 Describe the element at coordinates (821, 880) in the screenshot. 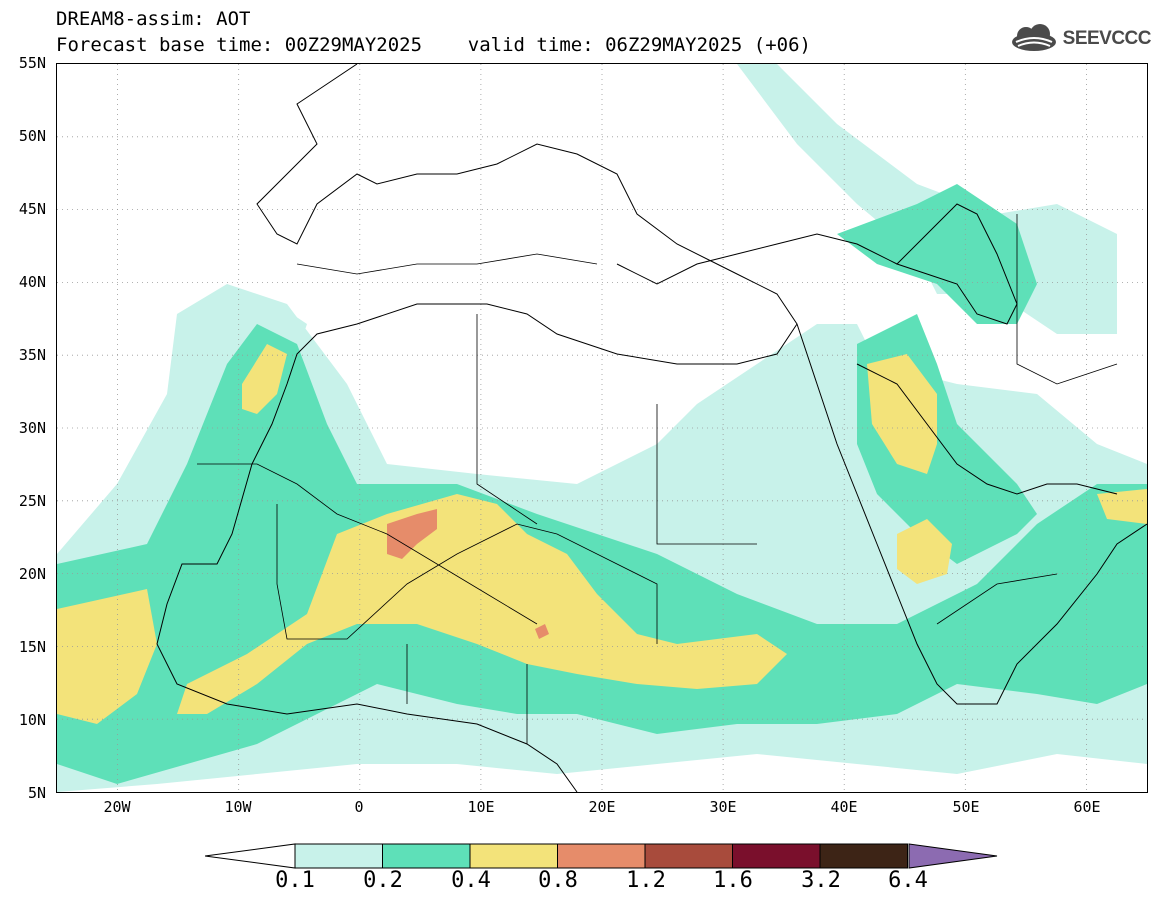

I see `colorbar-label: 3.2` at that location.